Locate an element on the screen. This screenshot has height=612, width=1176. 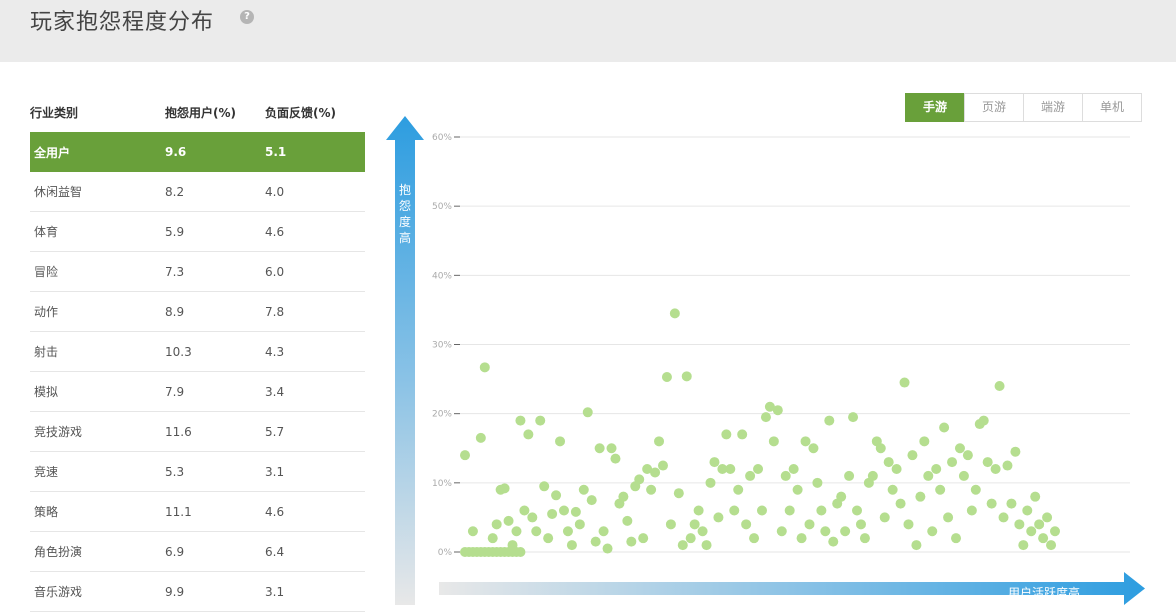
table-row: 竞技游戏 11.6 5.7 is located at coordinates (197, 432).